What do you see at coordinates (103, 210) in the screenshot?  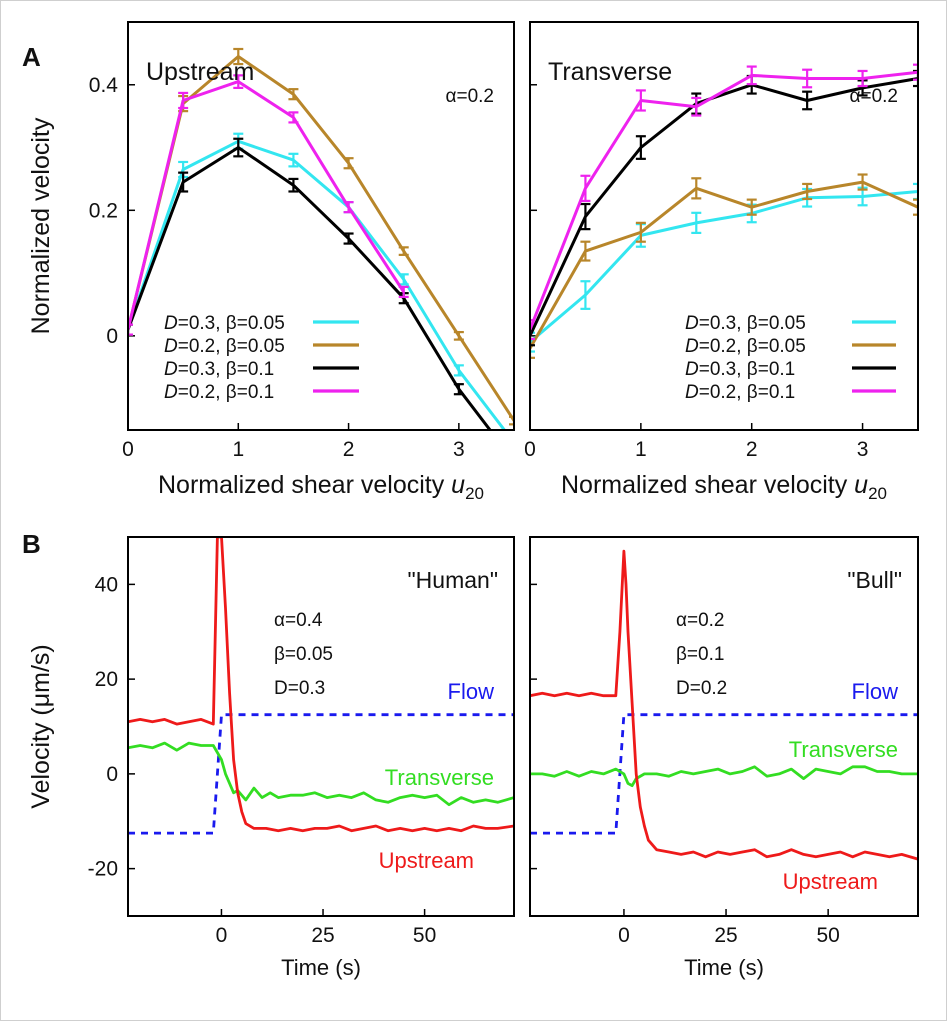 I see `y-tick-label: 0.2` at bounding box center [103, 210].